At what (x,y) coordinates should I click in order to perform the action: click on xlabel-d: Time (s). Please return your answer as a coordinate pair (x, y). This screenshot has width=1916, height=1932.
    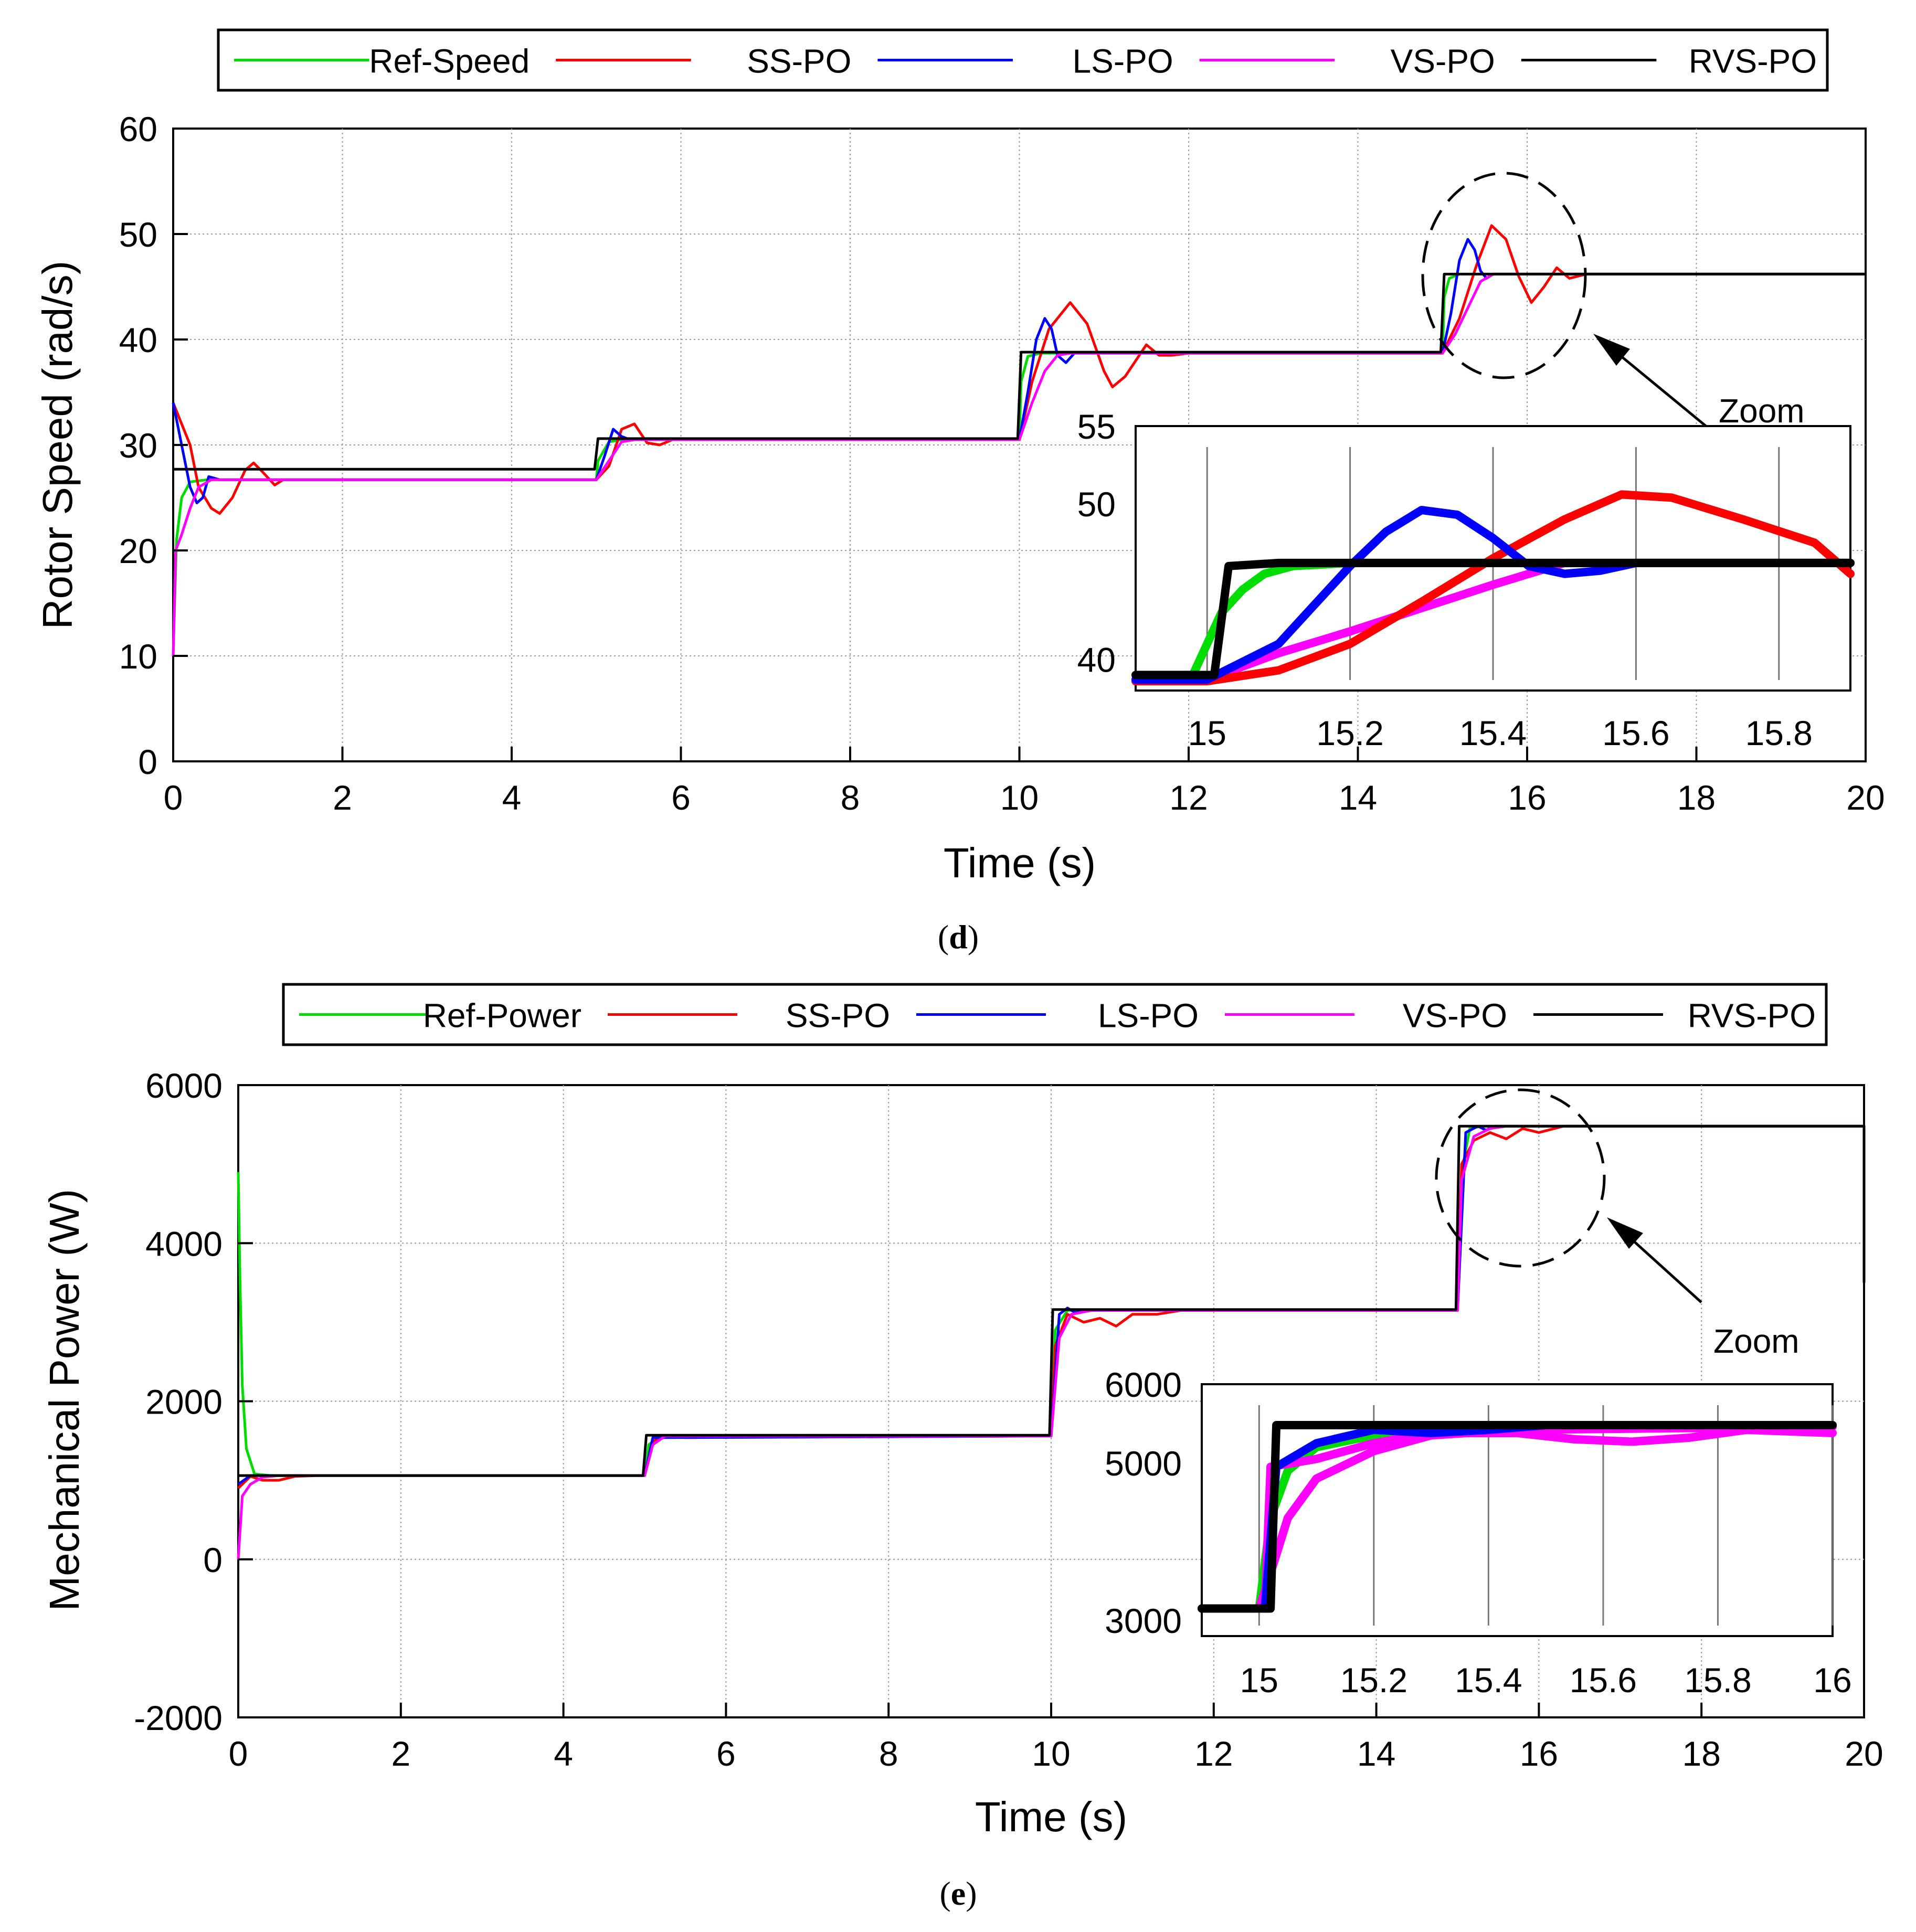
    Looking at the image, I should click on (1020, 863).